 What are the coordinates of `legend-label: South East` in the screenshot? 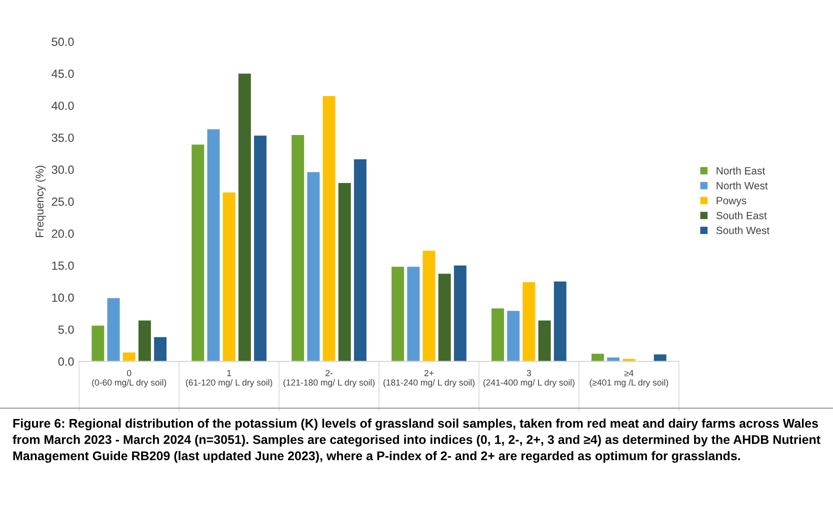 It's located at (741, 216).